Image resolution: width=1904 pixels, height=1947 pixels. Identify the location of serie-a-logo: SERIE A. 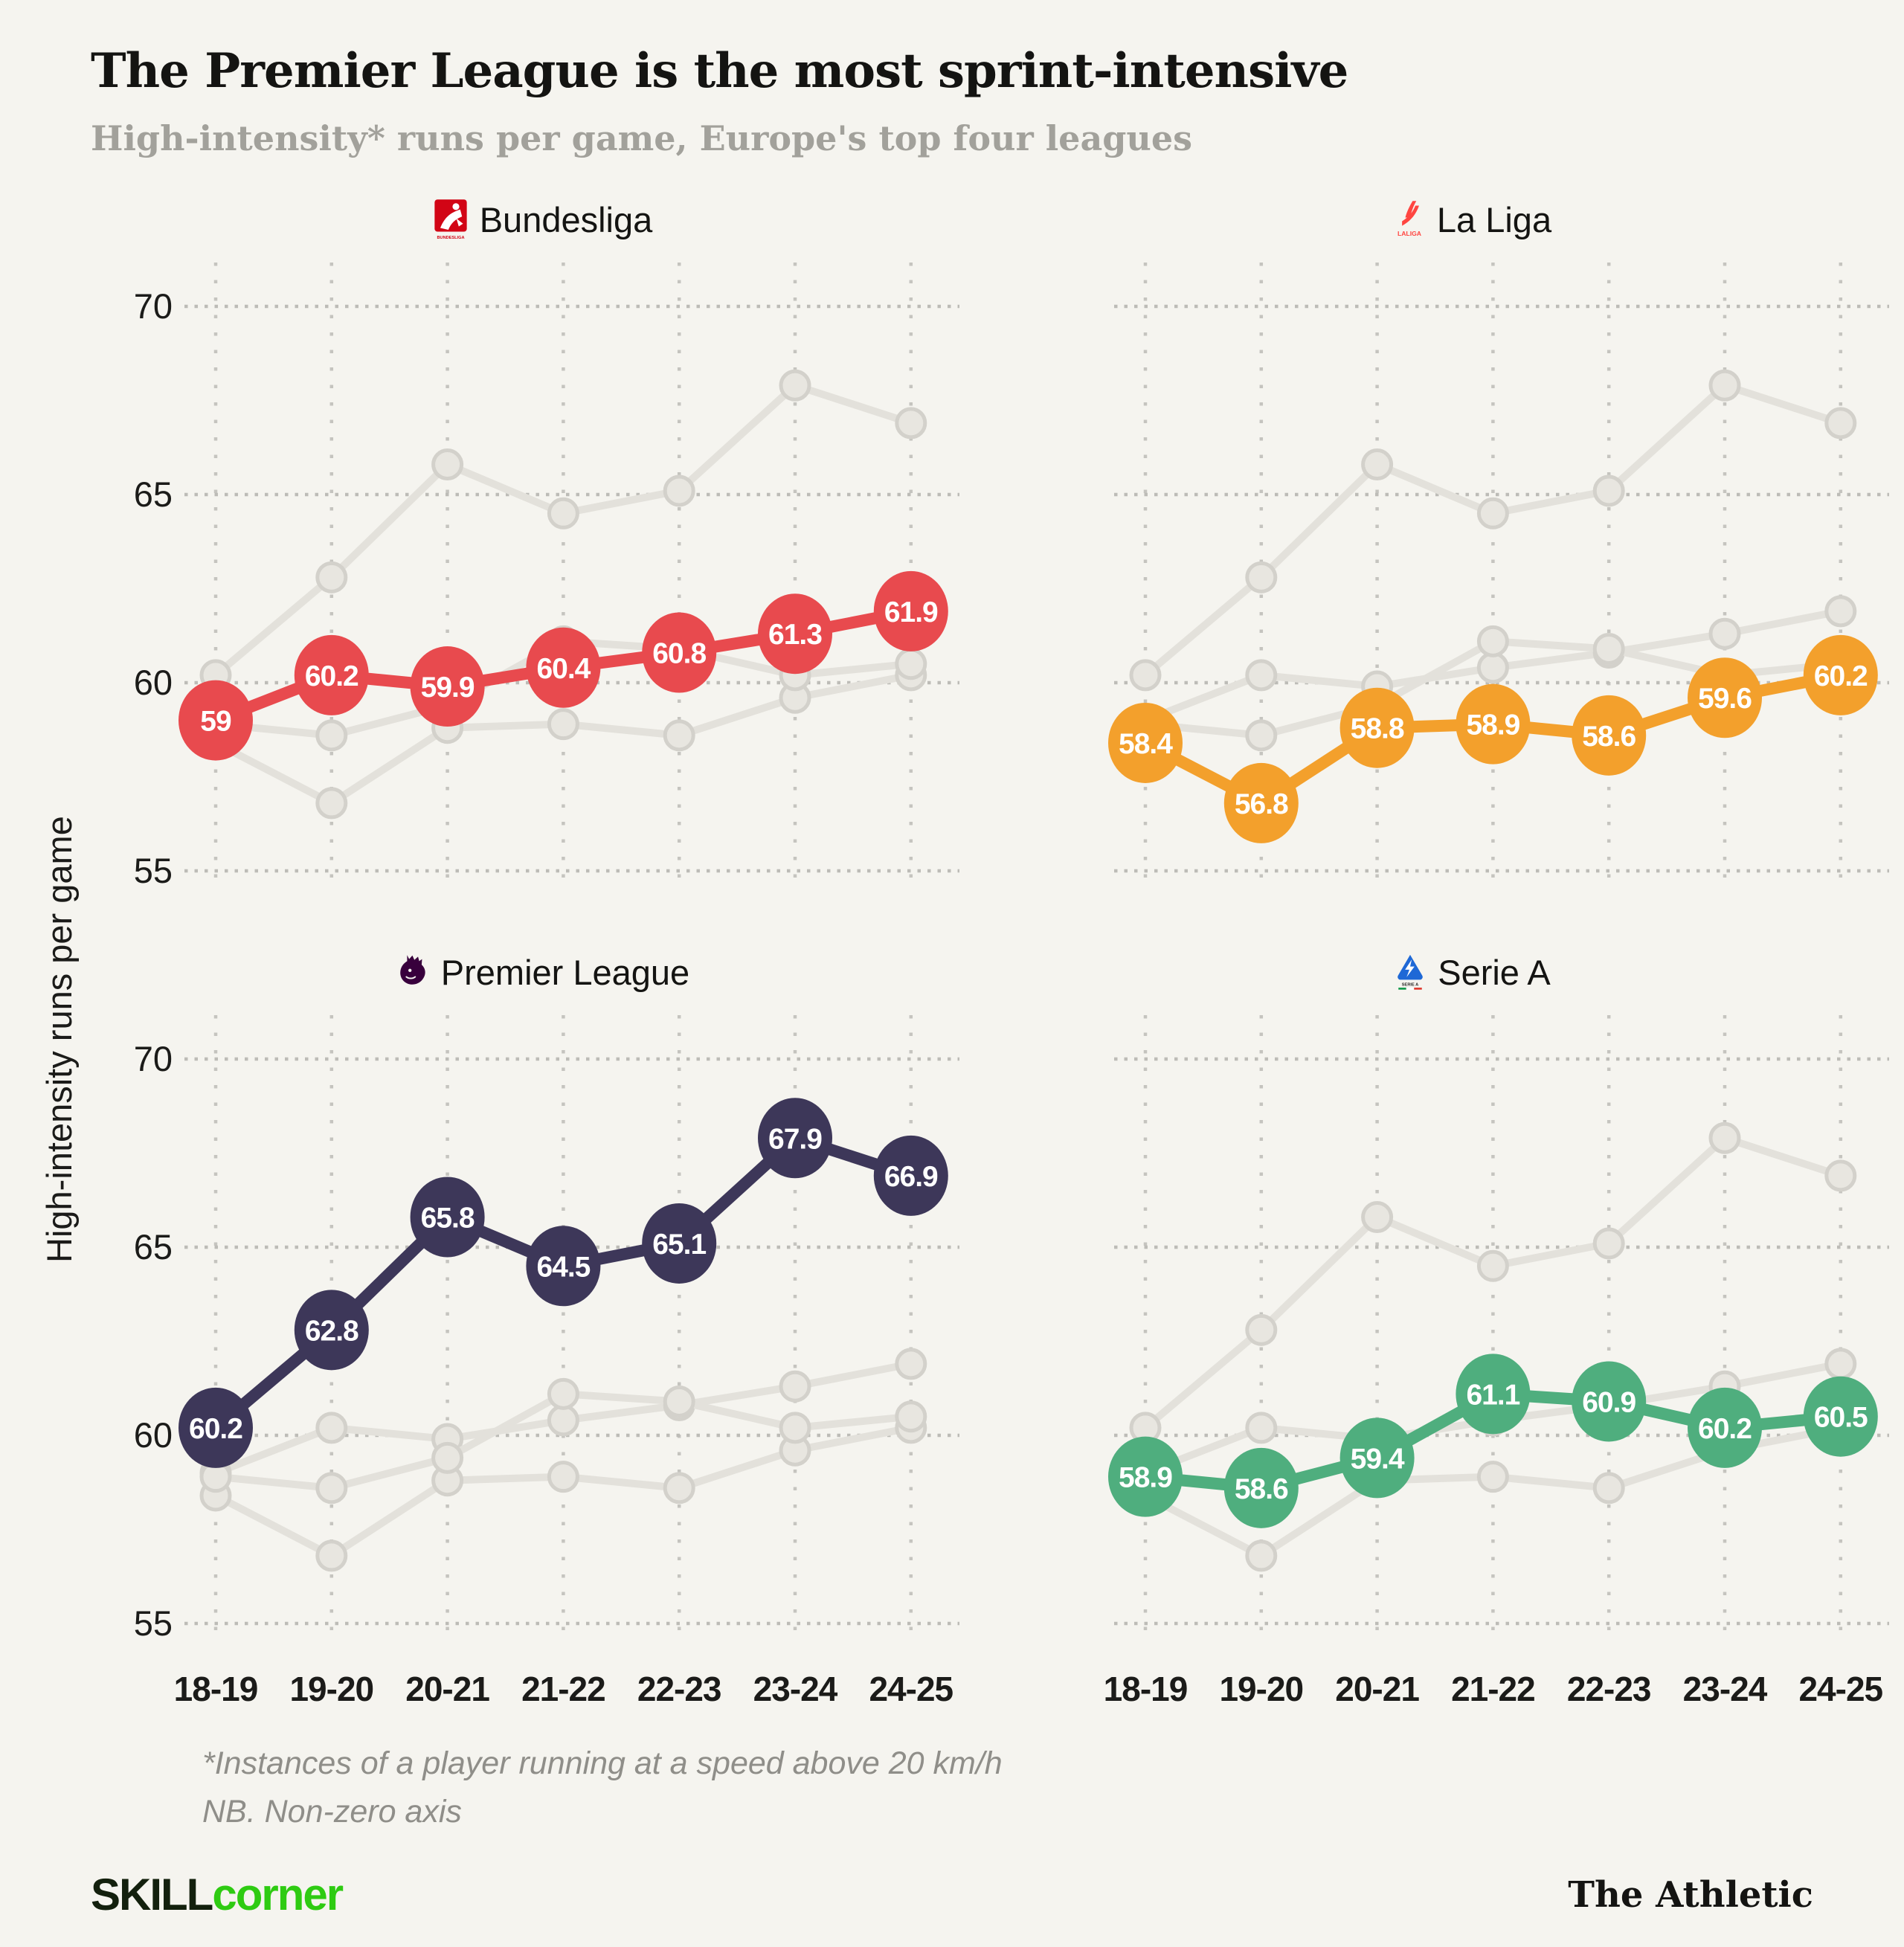
(1411, 972).